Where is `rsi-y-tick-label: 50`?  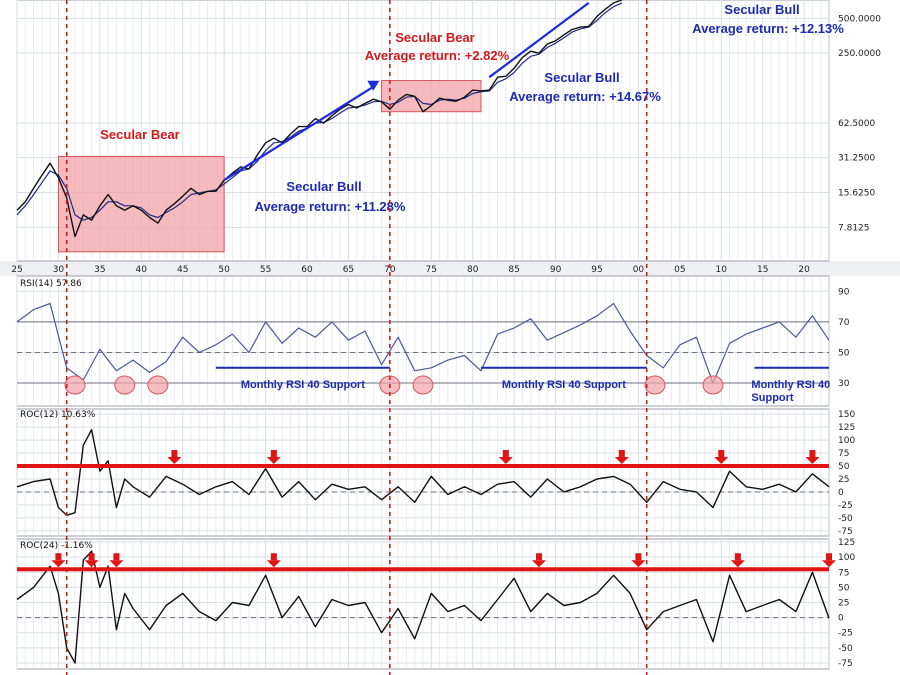
rsi-y-tick-label: 50 is located at coordinates (844, 353).